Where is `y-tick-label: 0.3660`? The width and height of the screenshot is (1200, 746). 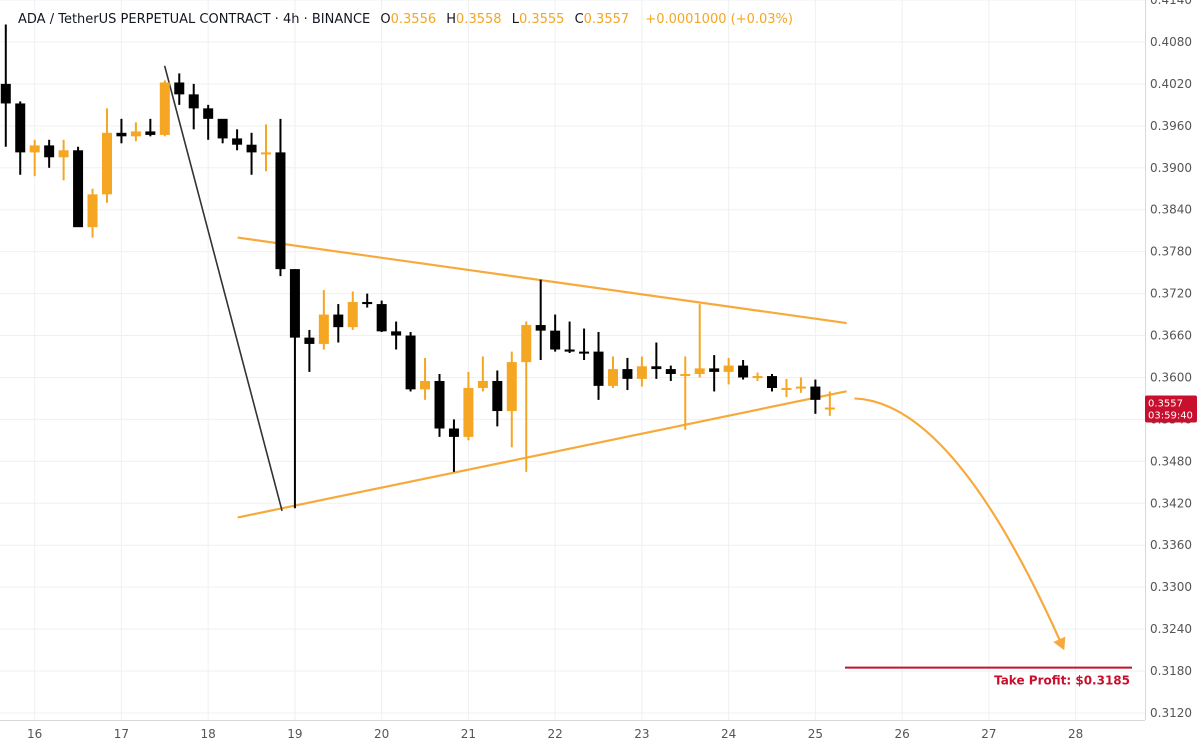
y-tick-label: 0.3660 is located at coordinates (1171, 336).